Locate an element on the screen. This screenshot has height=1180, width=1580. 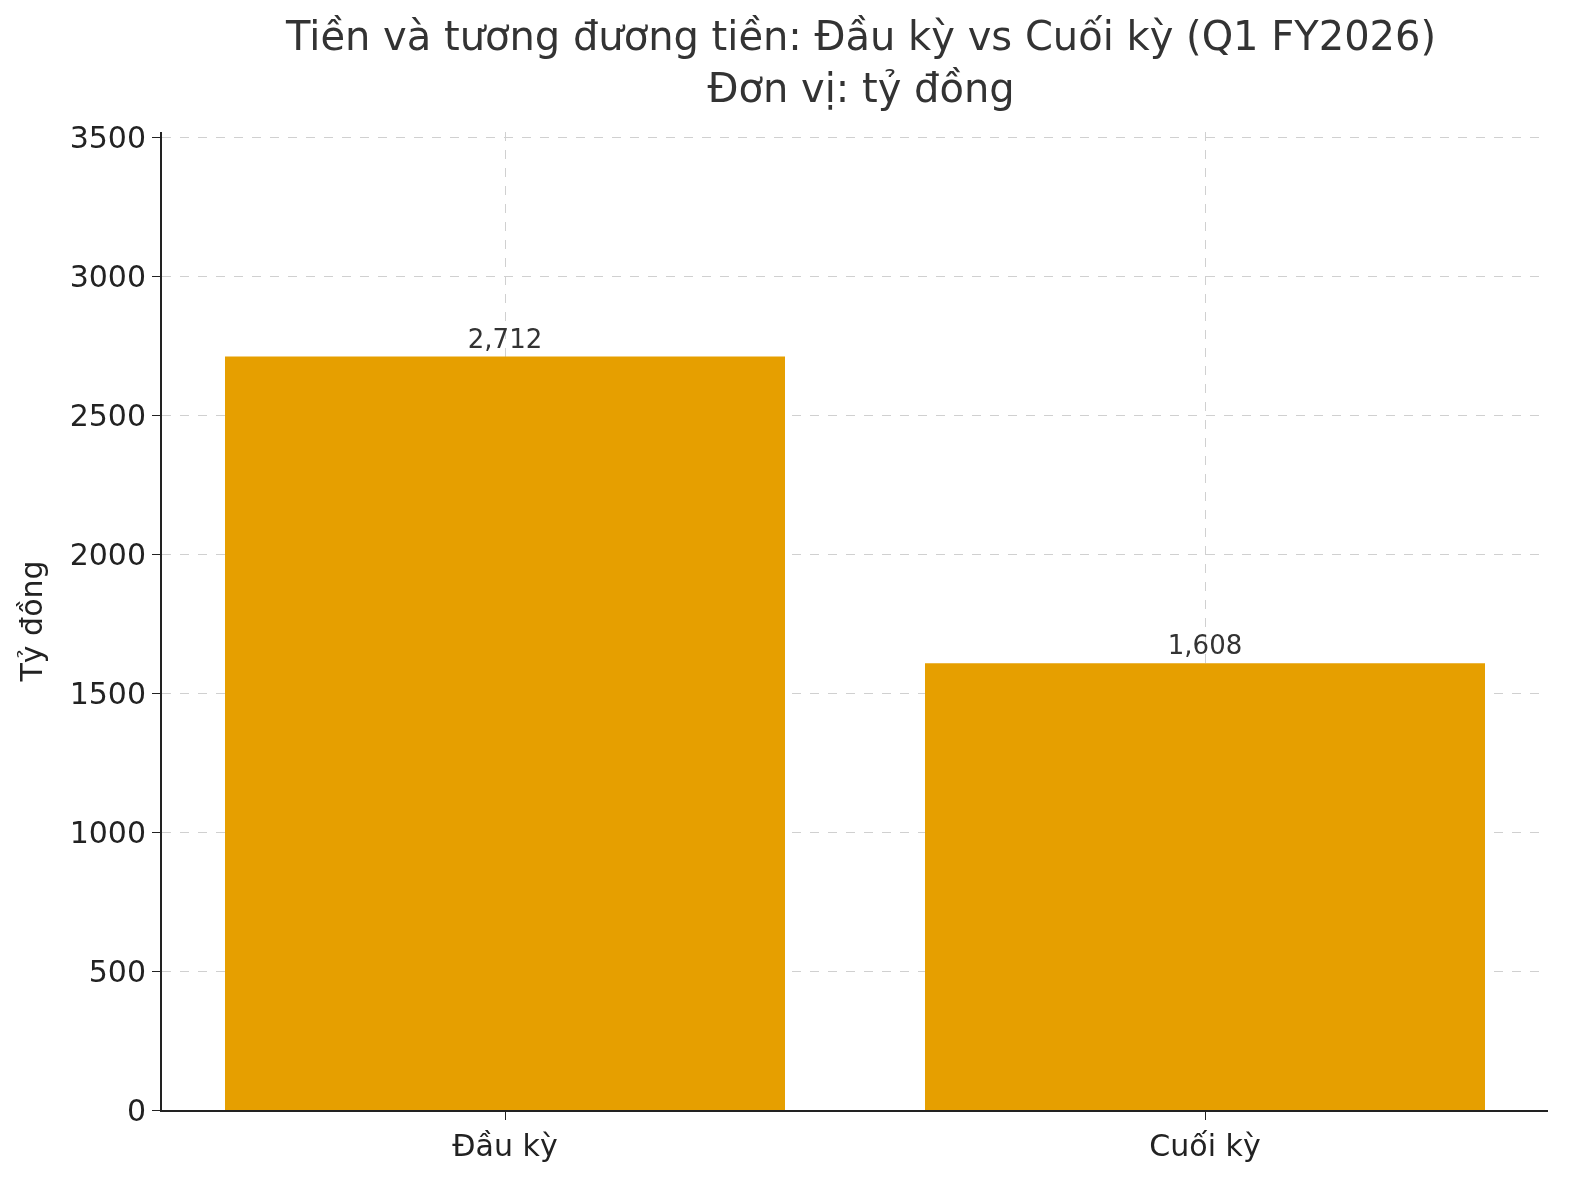
y-axis-title: Tỷ đồng is located at coordinates (32, 621).